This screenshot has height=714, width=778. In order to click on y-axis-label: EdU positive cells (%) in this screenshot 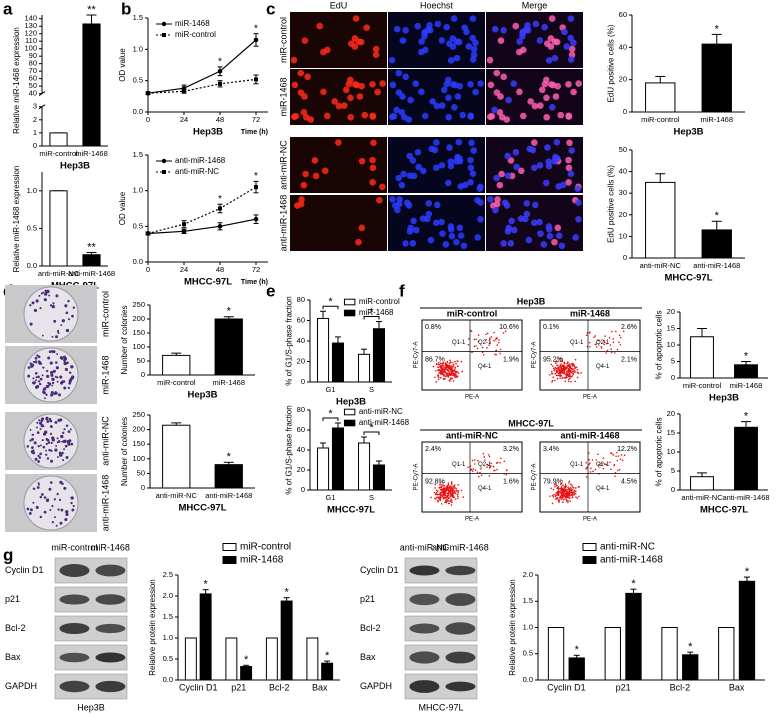, I will do `click(611, 63)`.